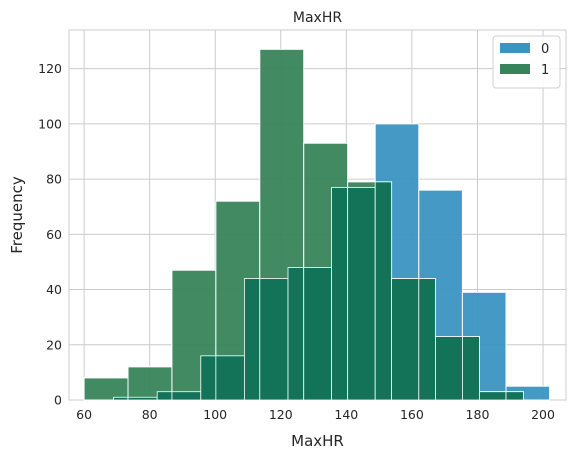 This screenshot has width=575, height=457. I want to click on x-tick-label: 180, so click(478, 414).